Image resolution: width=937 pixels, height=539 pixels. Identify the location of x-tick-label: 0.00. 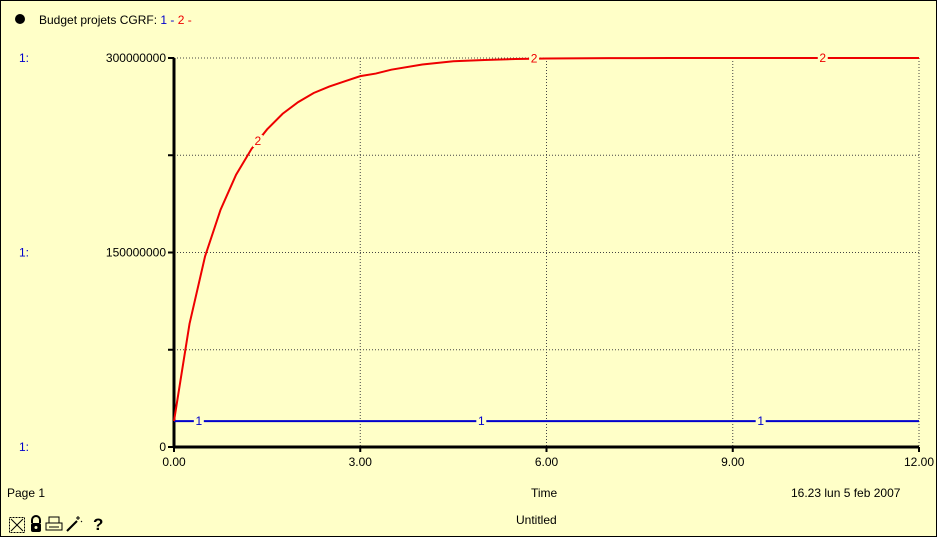
(174, 462).